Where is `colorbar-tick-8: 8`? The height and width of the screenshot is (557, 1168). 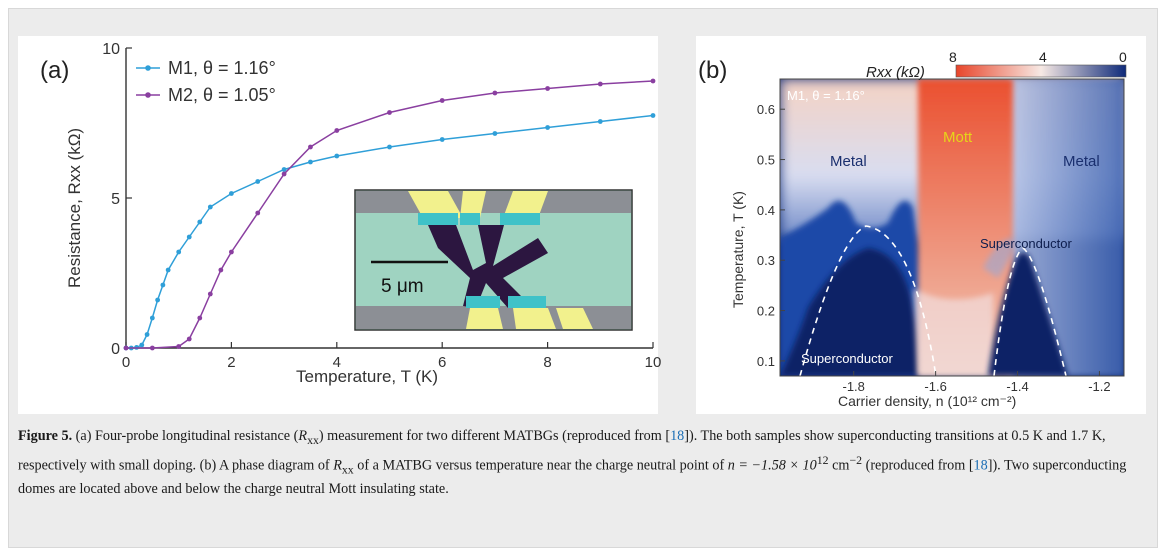
colorbar-tick-8: 8 is located at coordinates (953, 57).